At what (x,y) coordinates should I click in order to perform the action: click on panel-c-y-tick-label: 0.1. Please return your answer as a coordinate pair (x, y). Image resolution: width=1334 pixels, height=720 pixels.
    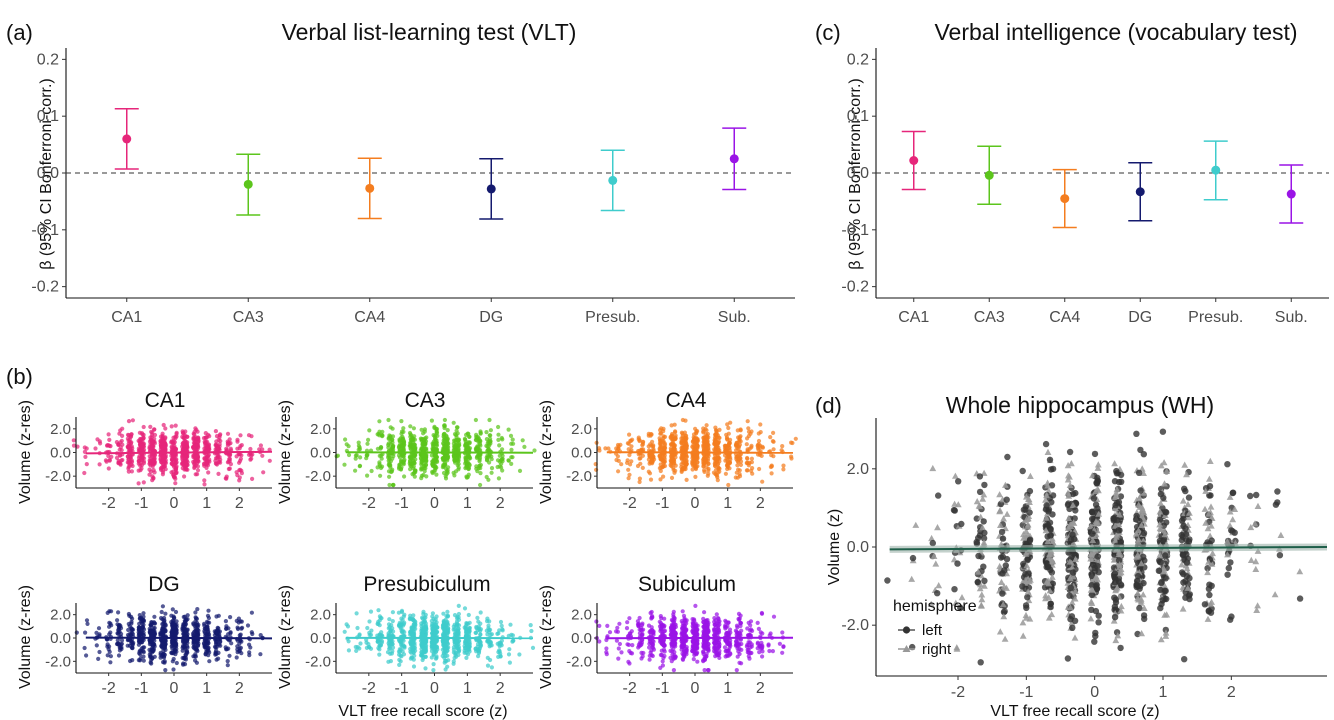
    Looking at the image, I should click on (858, 116).